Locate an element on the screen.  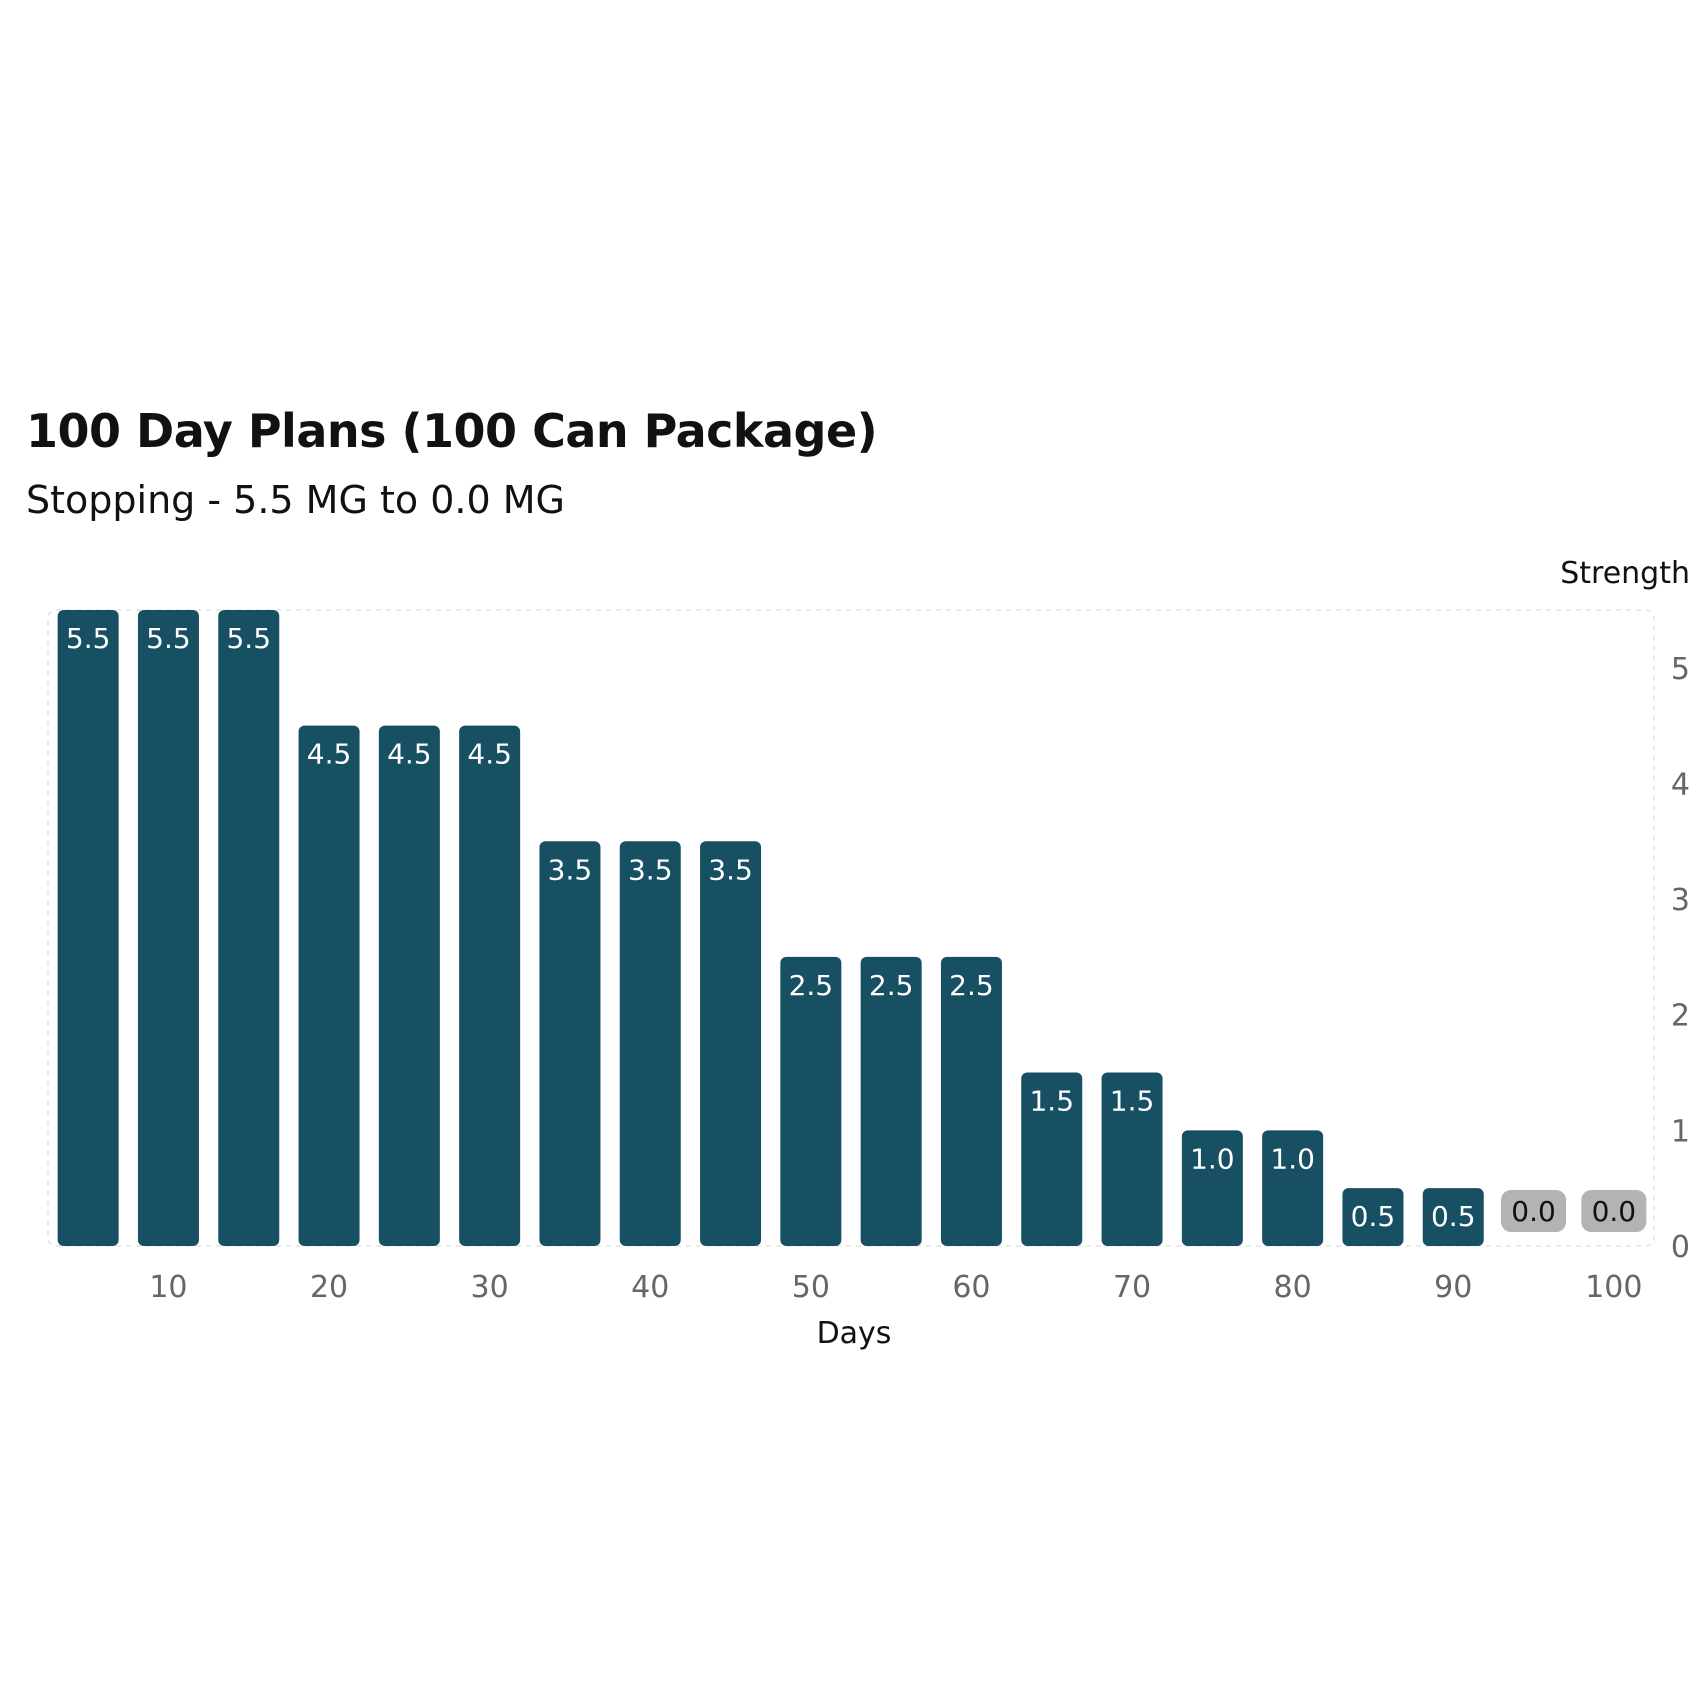
x-tick-label: 60 is located at coordinates (971, 1287).